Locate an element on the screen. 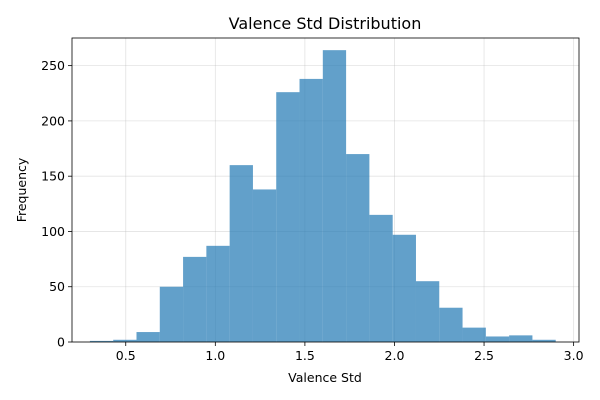 This screenshot has width=600, height=400. chart-title: Valence Std Distribution is located at coordinates (325, 23).